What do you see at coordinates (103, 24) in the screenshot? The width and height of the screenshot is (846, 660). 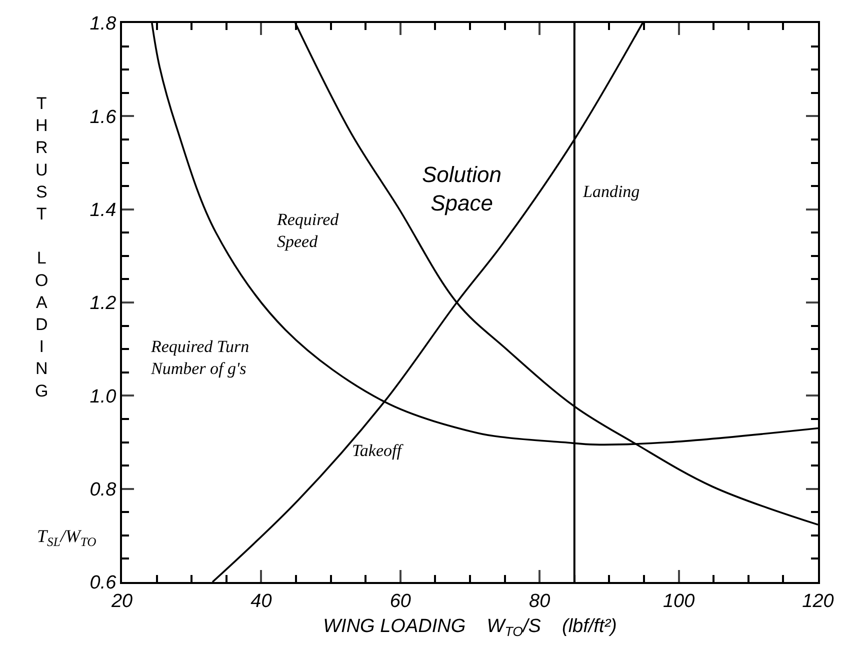 I see `y-tick-label: 1.8` at bounding box center [103, 24].